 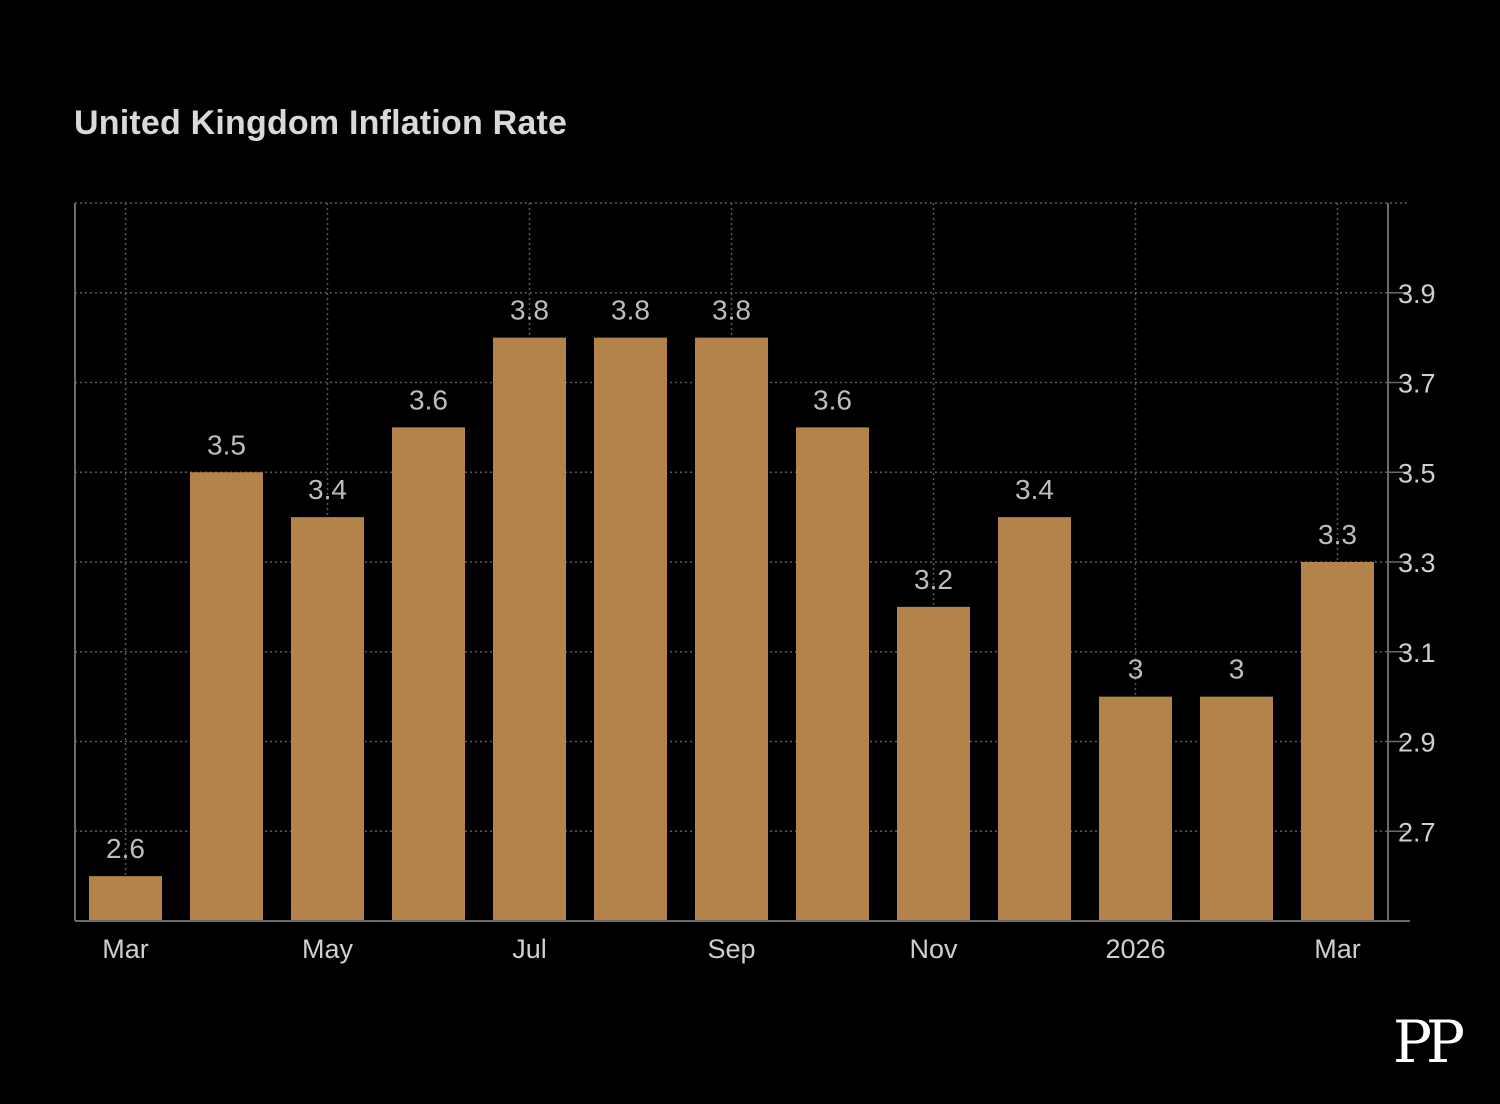 I want to click on bar-value-label: 2.6, so click(x=125, y=848).